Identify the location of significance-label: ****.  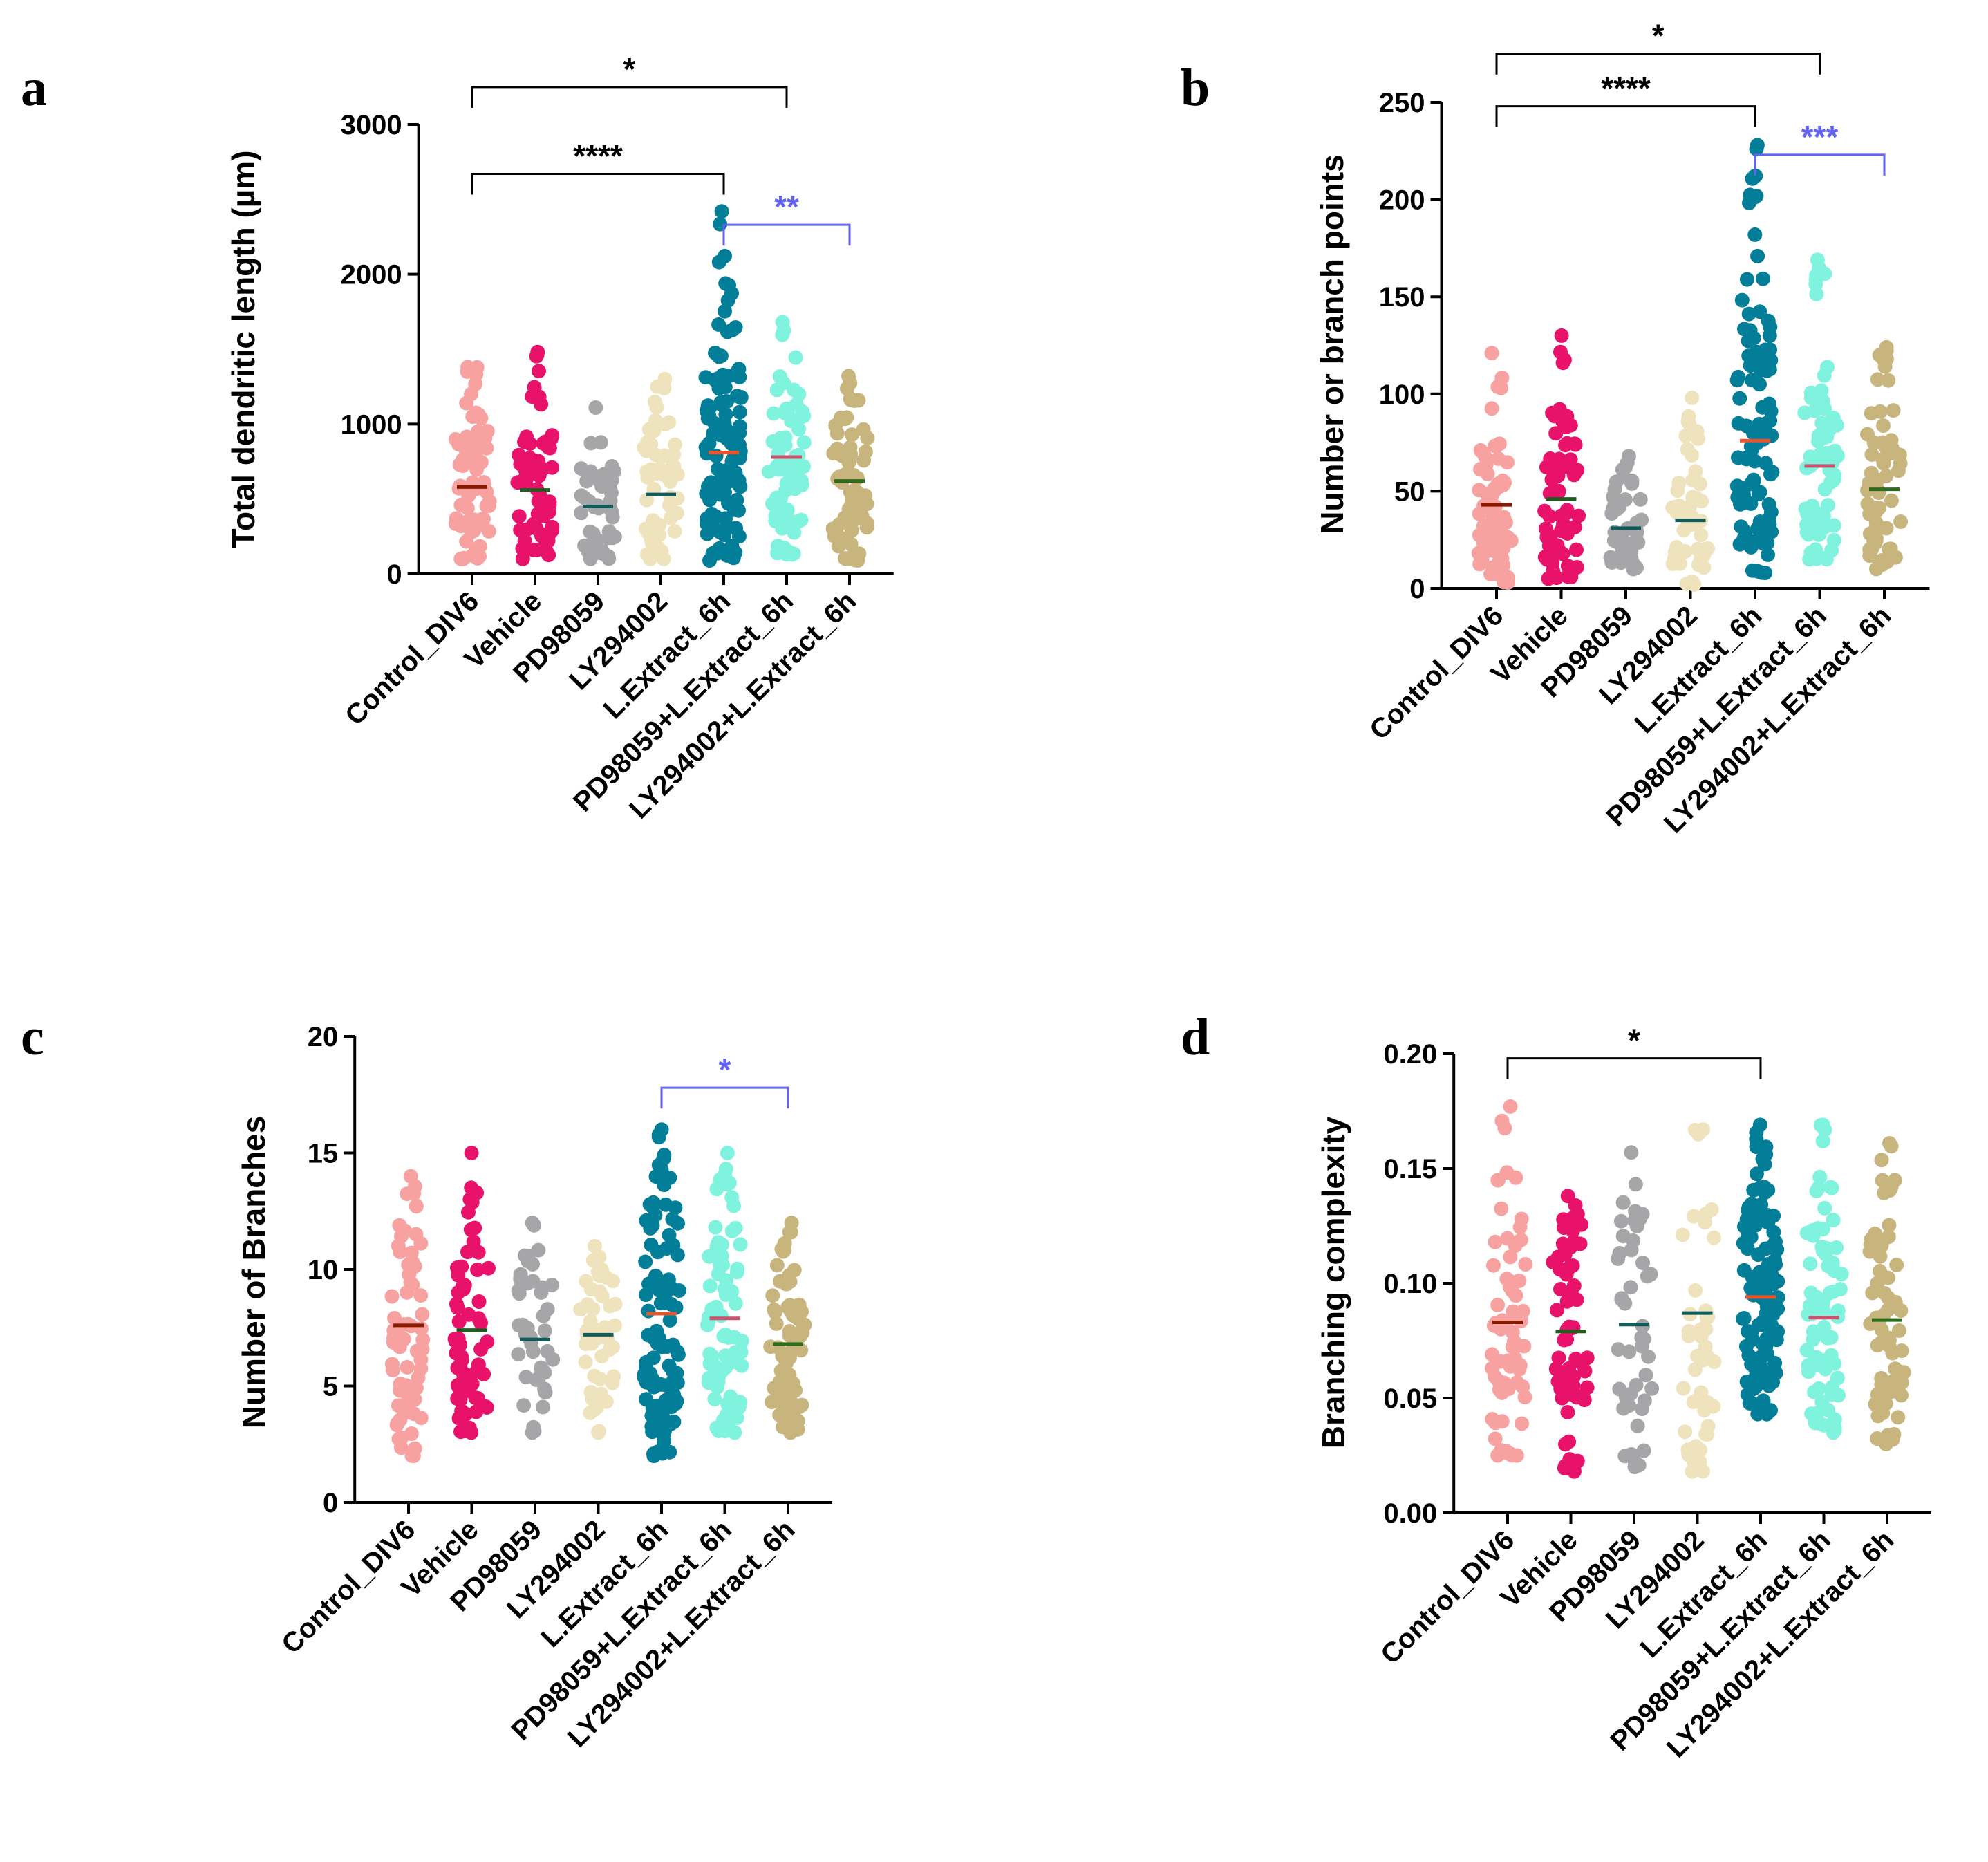
(598, 156).